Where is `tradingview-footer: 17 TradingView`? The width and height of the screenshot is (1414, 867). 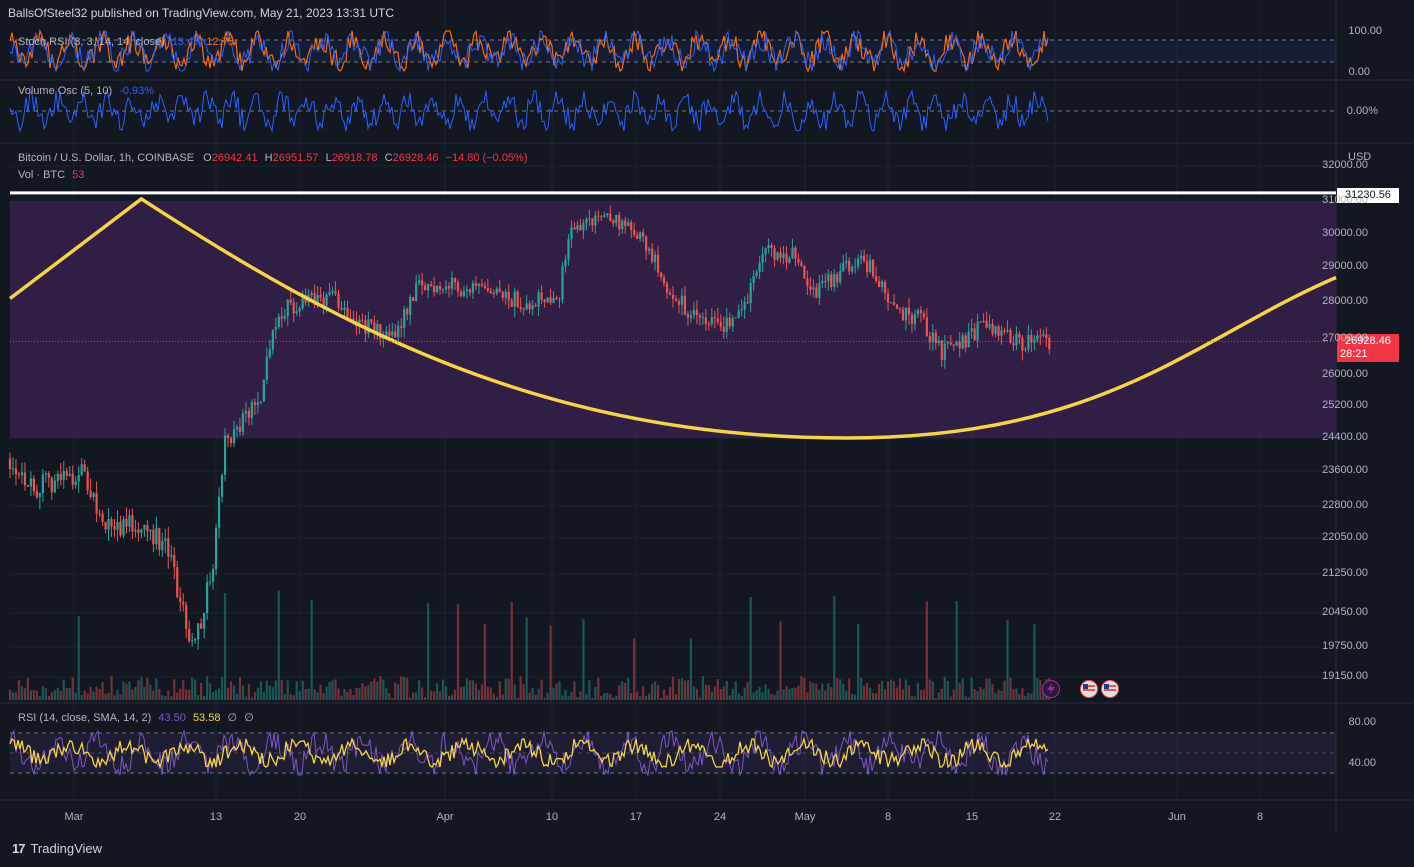
tradingview-footer: 17 TradingView is located at coordinates (57, 848).